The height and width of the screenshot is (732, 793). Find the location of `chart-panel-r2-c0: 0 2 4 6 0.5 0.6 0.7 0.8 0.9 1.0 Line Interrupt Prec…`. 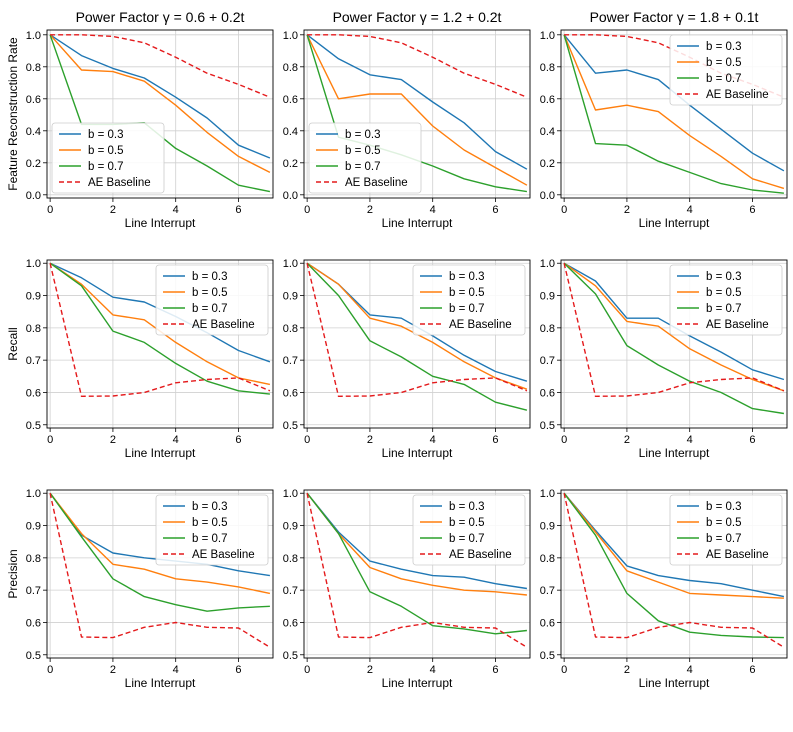

chart-panel-r2-c0: 0 2 4 6 0.5 0.6 0.7 0.8 0.9 1.0 Line Interrupt Prec… is located at coordinates (140, 589).